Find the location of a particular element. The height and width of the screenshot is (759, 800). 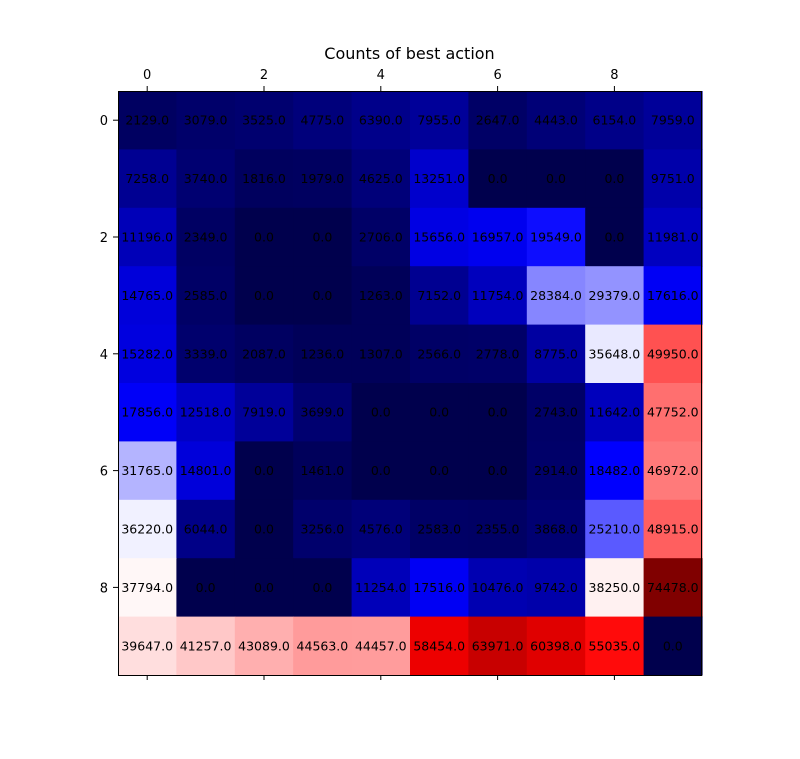

cell-value-label: 19549.0 is located at coordinates (556, 237).